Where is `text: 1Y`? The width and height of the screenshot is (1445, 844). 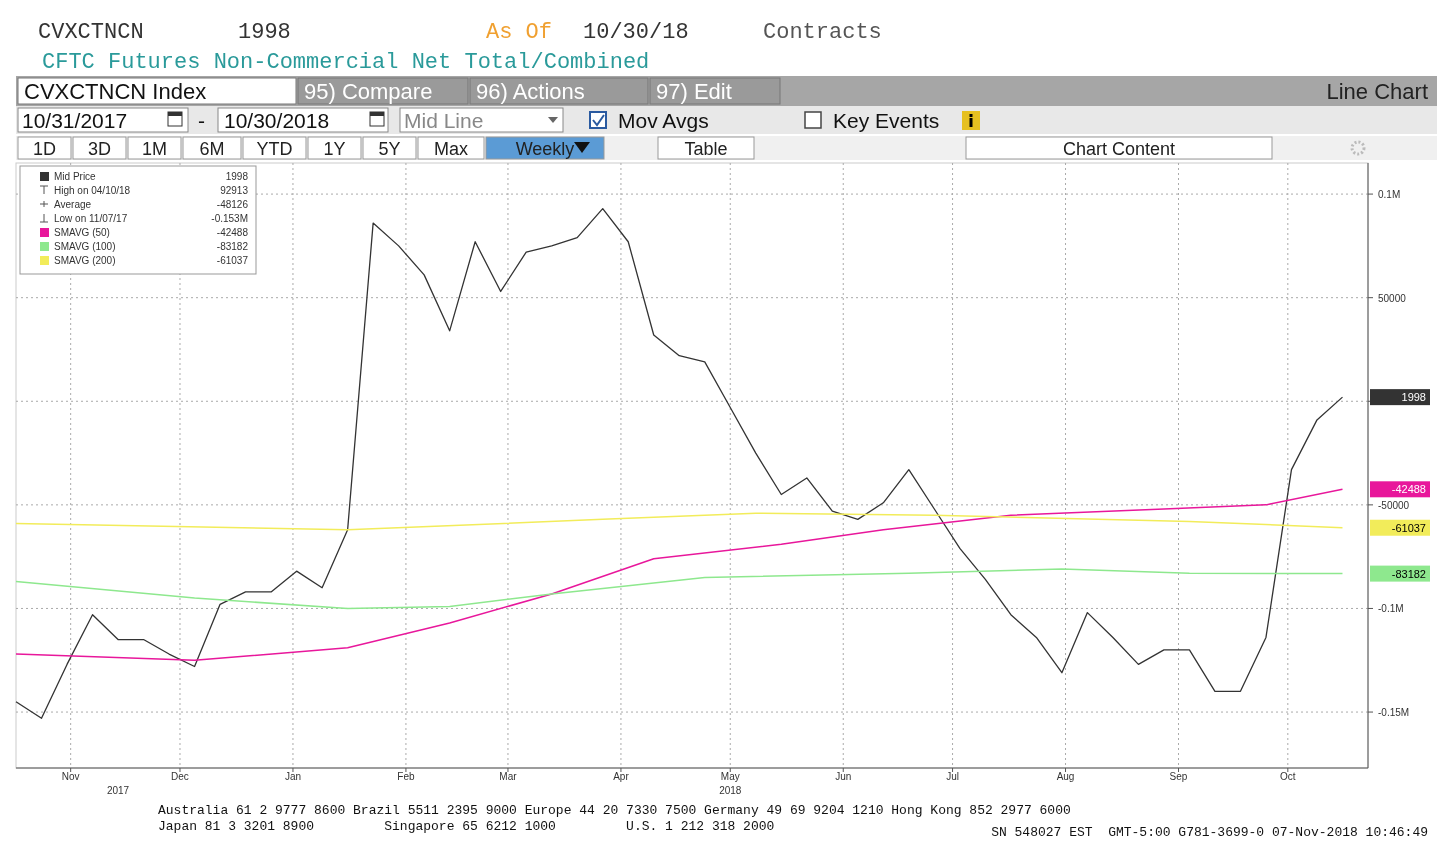
text: 1Y is located at coordinates (334, 149).